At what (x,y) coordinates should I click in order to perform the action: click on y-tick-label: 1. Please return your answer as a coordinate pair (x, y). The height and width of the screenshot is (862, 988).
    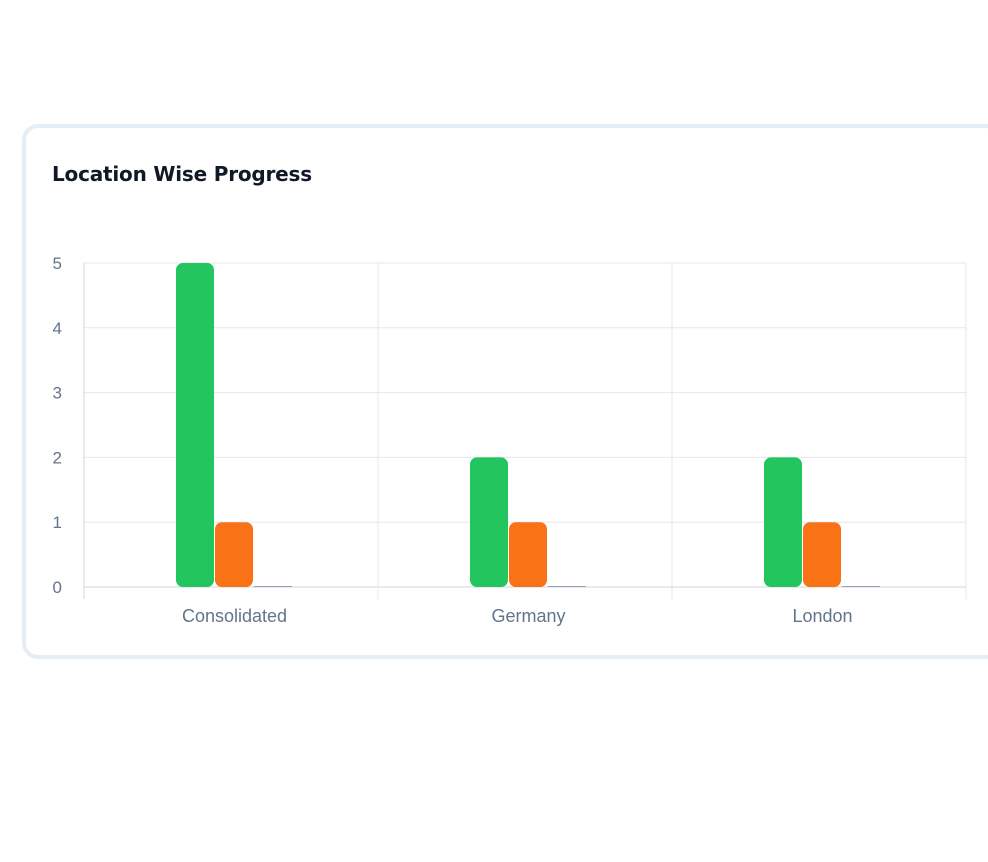
    Looking at the image, I should click on (57, 522).